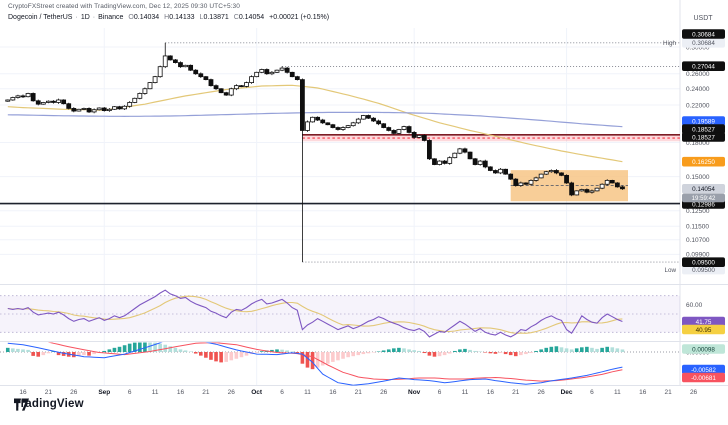 This screenshot has width=728, height=425. I want to click on rsi-line, so click(315, 313).